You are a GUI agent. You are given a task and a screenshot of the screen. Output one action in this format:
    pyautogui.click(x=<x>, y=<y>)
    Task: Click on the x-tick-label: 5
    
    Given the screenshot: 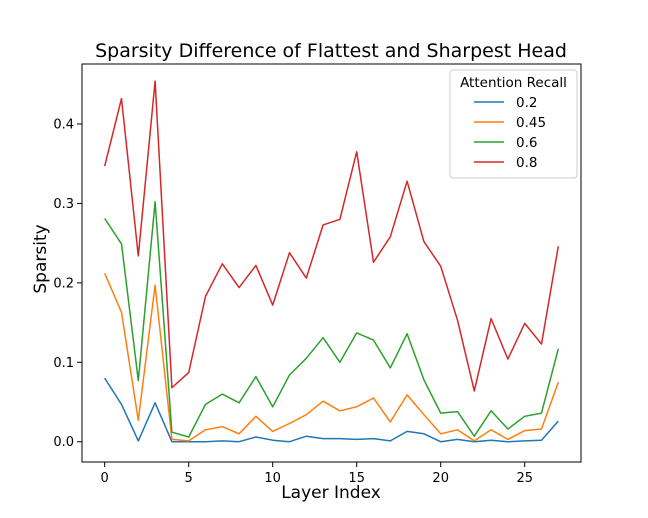 What is the action you would take?
    pyautogui.click(x=189, y=478)
    